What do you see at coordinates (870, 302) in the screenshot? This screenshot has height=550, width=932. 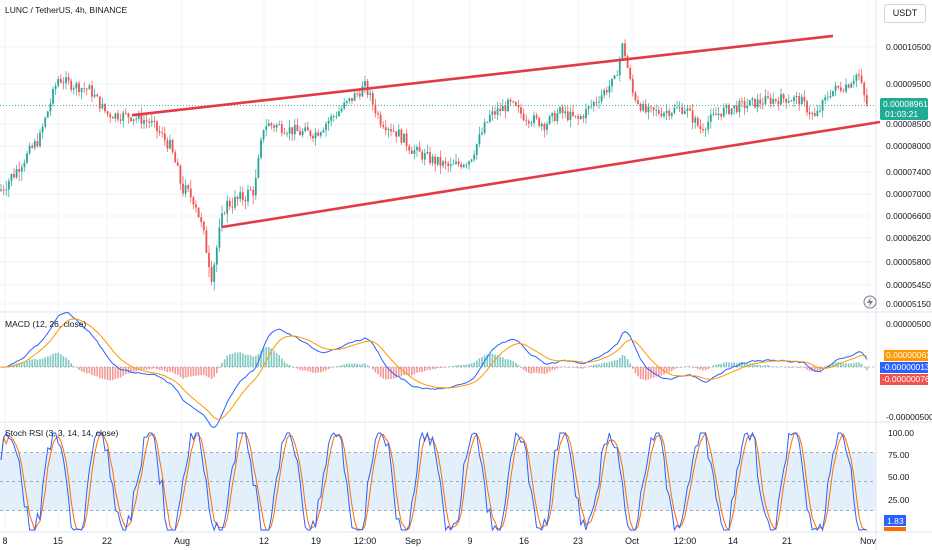 I see `lightning-icon` at bounding box center [870, 302].